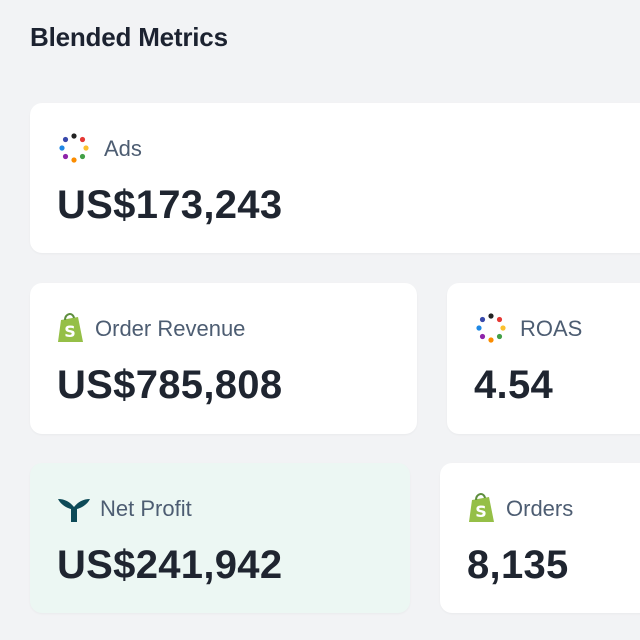 This screenshot has height=640, width=640. Describe the element at coordinates (170, 385) in the screenshot. I see `metric-value: US$785,808` at that location.